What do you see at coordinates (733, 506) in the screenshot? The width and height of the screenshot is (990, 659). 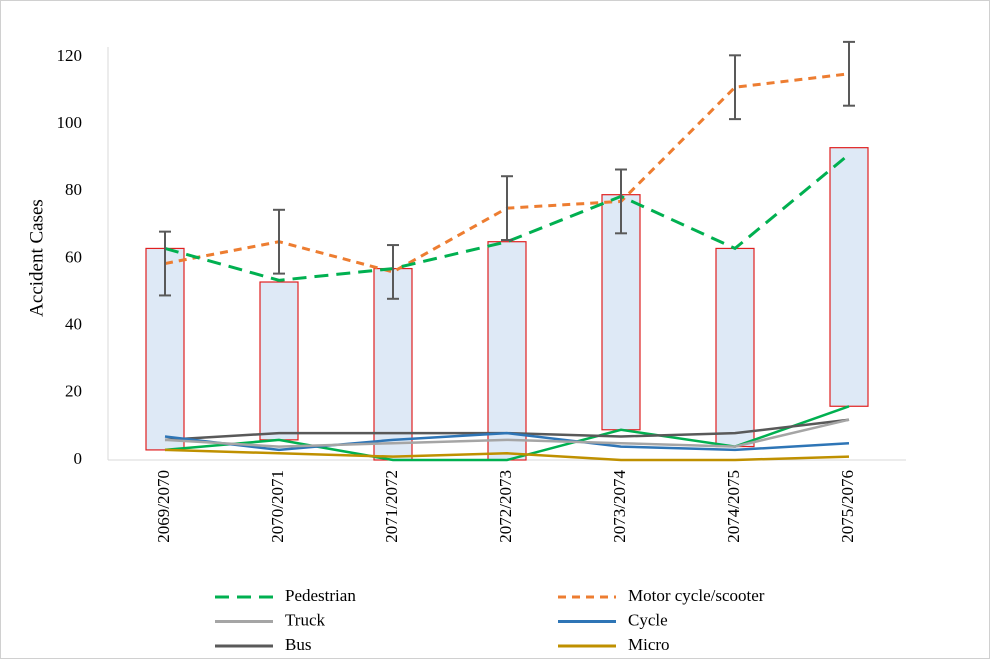 I see `x-tick-label: 2074/2075` at bounding box center [733, 506].